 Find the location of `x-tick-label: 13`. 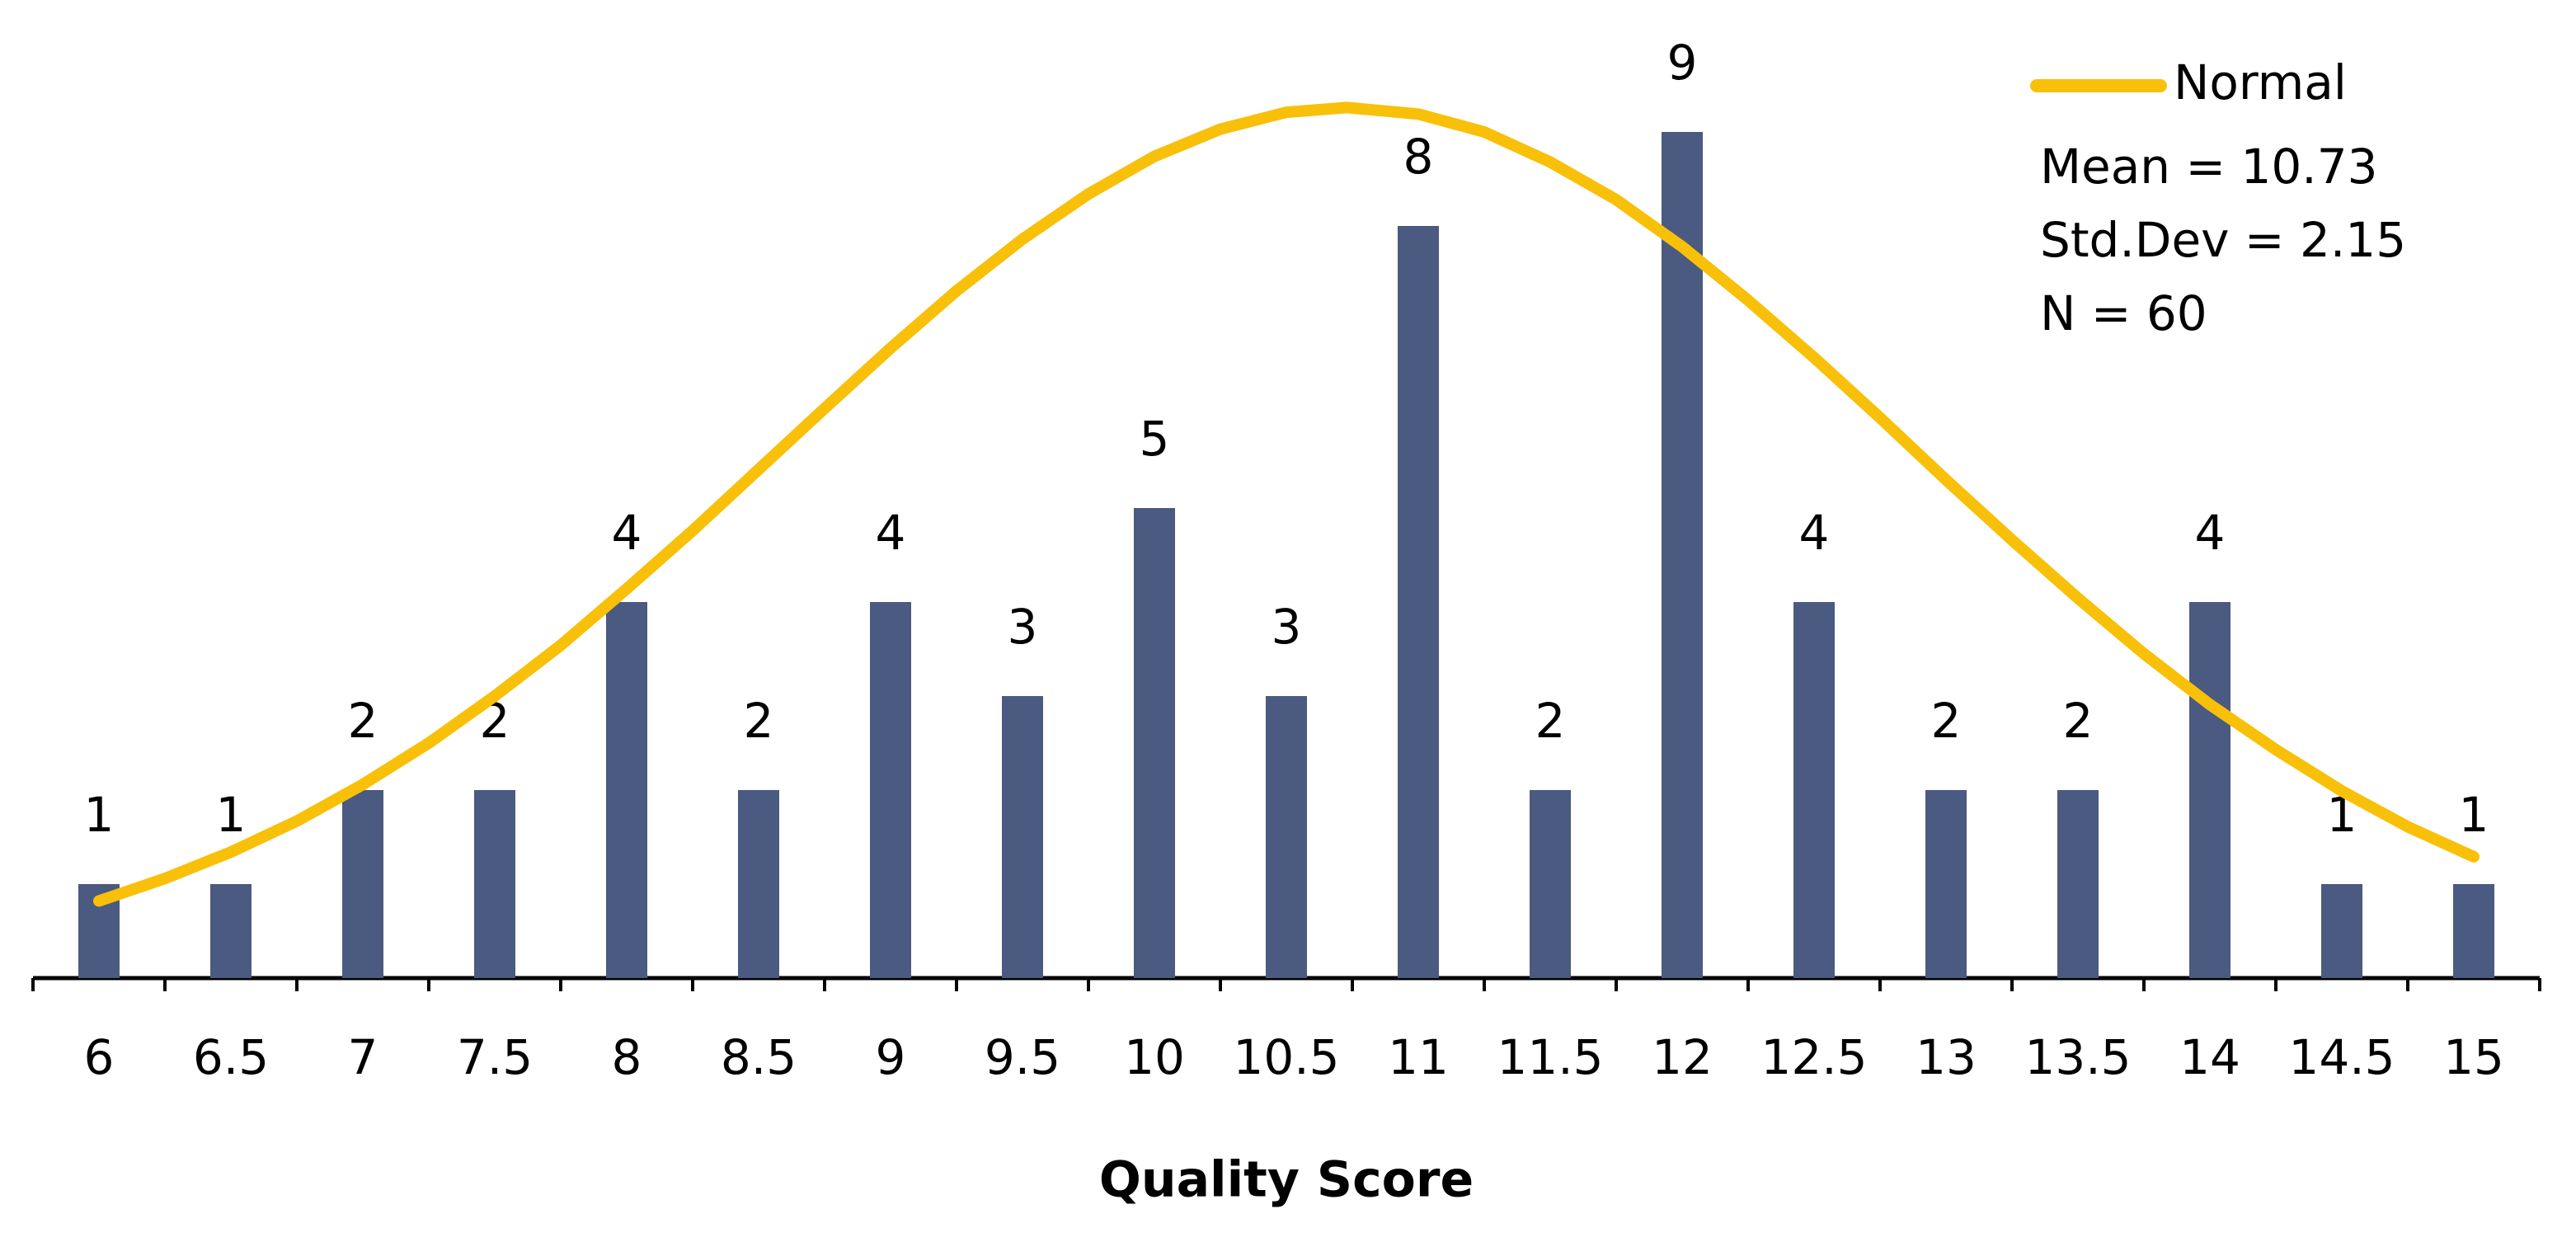

x-tick-label: 13 is located at coordinates (1946, 1057).